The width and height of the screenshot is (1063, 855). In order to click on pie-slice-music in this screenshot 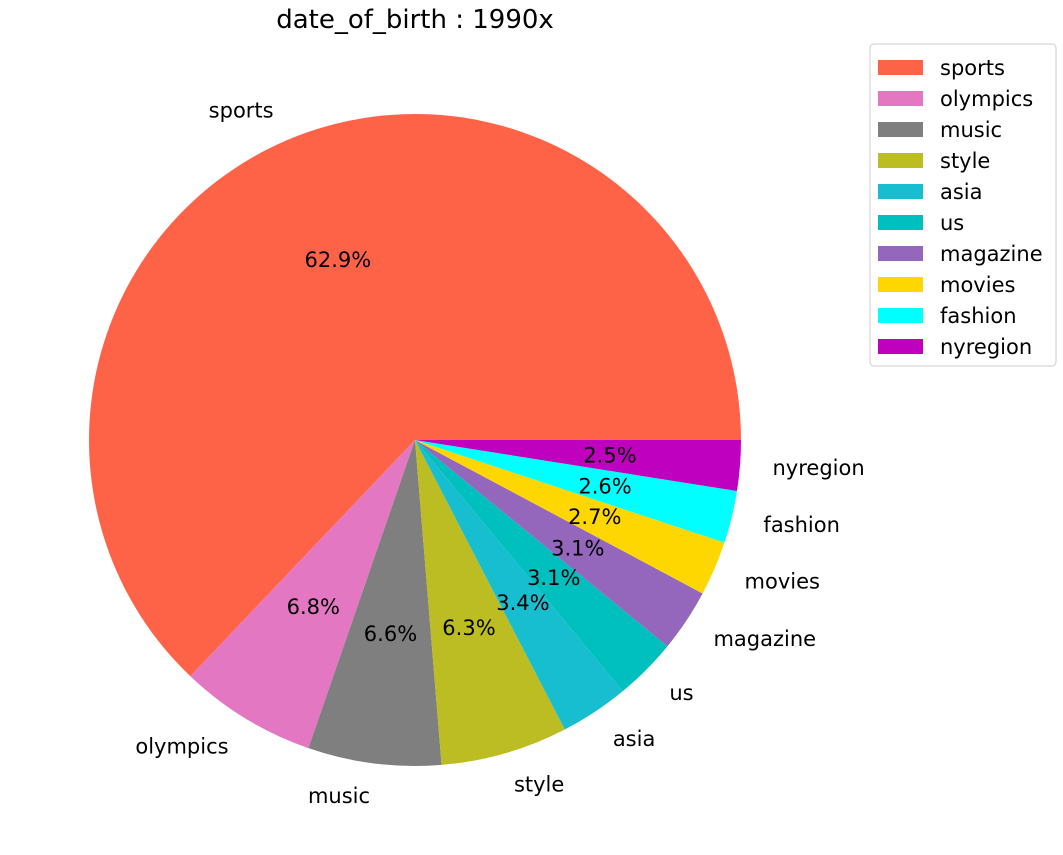, I will do `click(375, 603)`.